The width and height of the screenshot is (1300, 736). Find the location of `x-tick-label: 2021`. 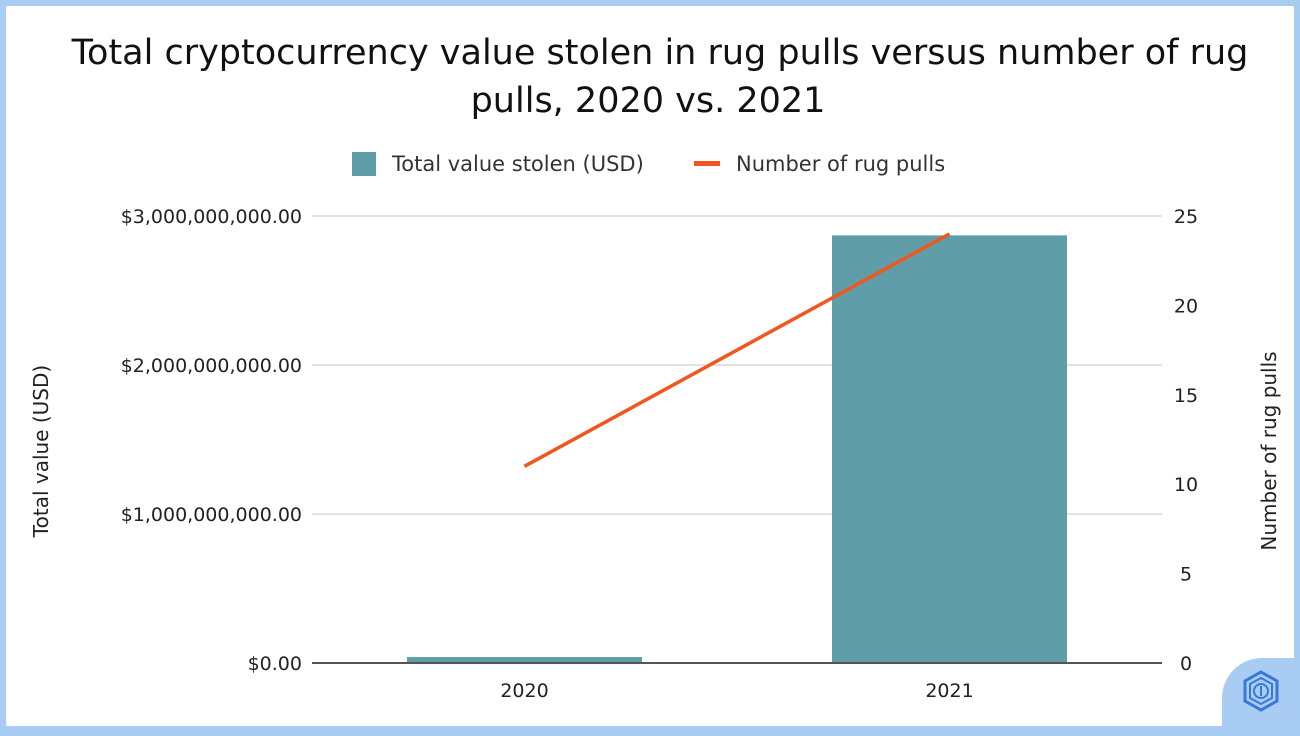

x-tick-label: 2021 is located at coordinates (949, 691).